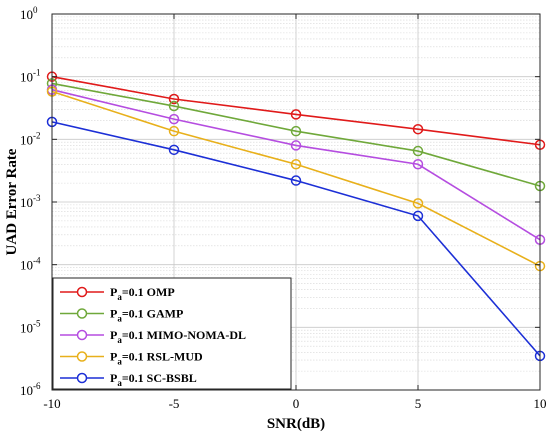 The image size is (550, 436). I want to click on legend-label: Pa=0.1 MIMO-NOMA-DL, so click(178, 336).